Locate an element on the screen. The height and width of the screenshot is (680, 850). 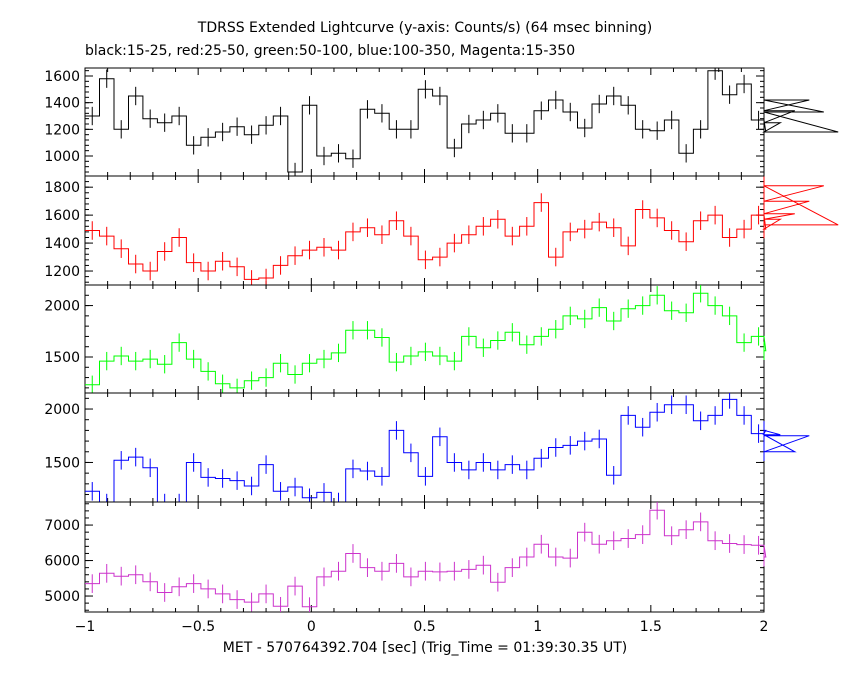
x-tick-label: 1 is located at coordinates (537, 627).